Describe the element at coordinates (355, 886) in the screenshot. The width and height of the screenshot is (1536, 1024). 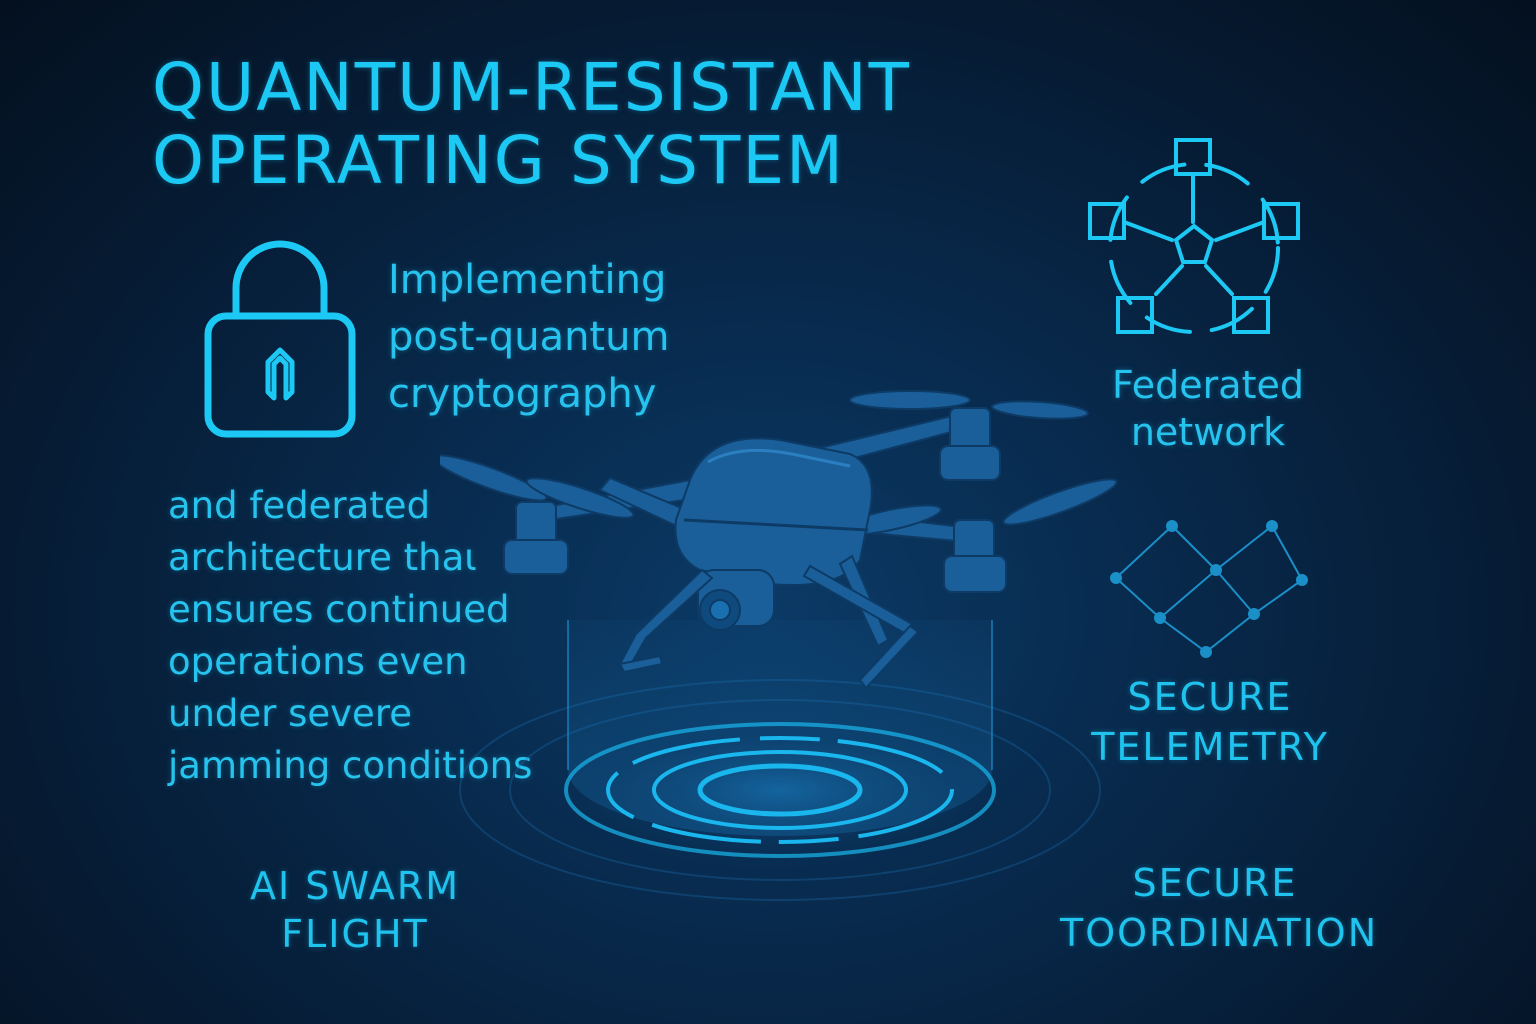
I see `swarm-line-1: AI SWARM` at that location.